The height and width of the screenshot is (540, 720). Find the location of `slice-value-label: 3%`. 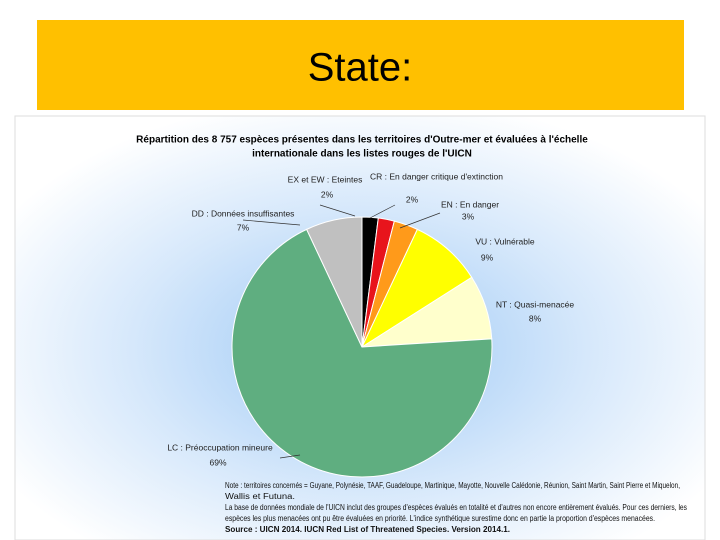

slice-value-label: 3% is located at coordinates (468, 216).